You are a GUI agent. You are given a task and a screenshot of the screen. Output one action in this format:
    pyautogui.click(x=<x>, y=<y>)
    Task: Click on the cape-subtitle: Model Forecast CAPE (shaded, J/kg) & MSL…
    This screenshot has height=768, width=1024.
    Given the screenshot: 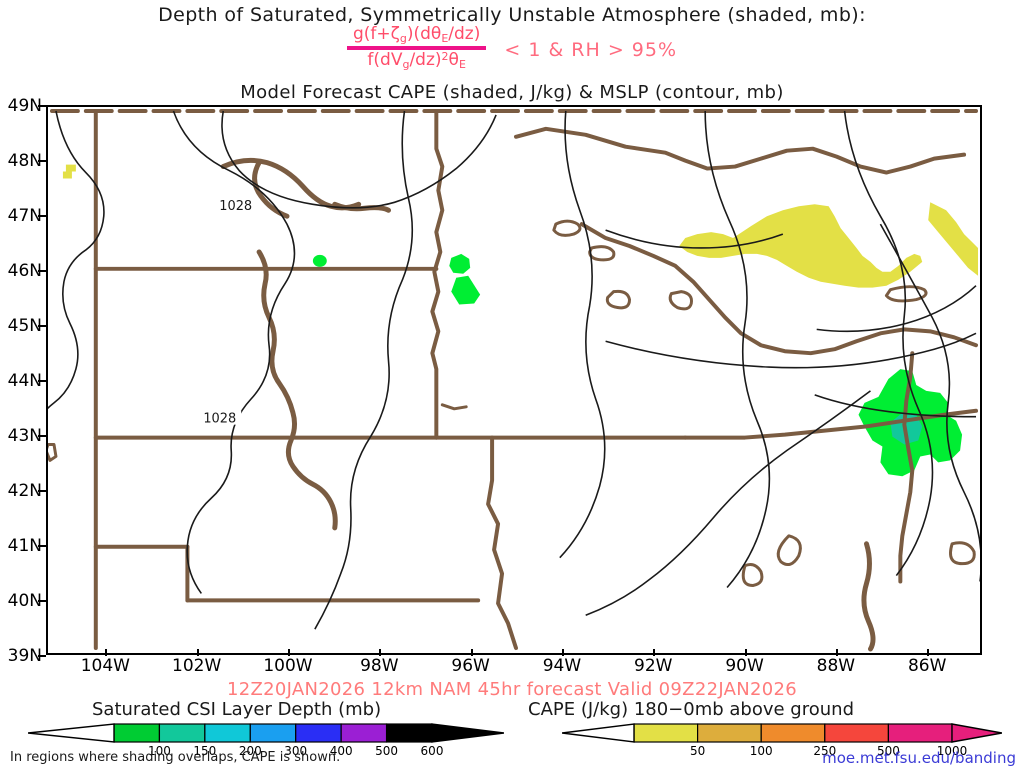 What is the action you would take?
    pyautogui.click(x=512, y=92)
    